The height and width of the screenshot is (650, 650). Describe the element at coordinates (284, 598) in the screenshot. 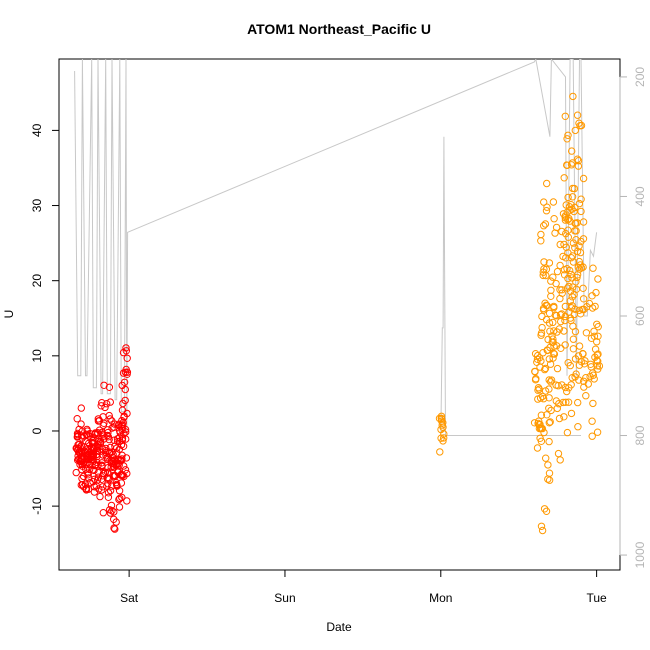

I see `x-tick-label: Sun` at that location.